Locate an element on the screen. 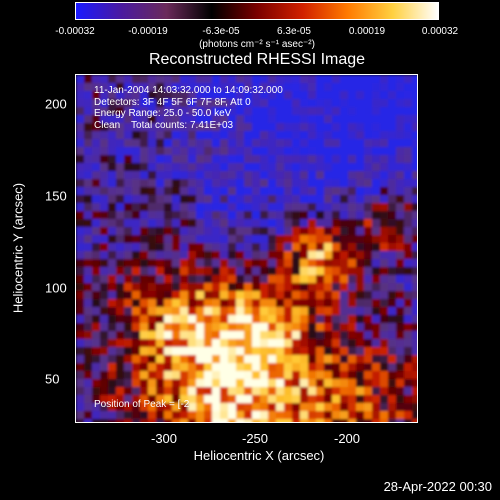 This screenshot has width=500, height=500. x-tick-label: -300 is located at coordinates (164, 438).